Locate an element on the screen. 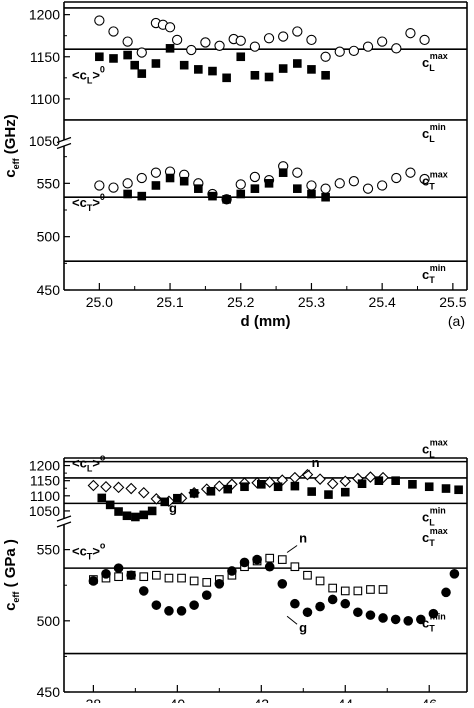 The height and width of the screenshot is (708, 474). lower-hline-label-sub: T is located at coordinates (432, 280).